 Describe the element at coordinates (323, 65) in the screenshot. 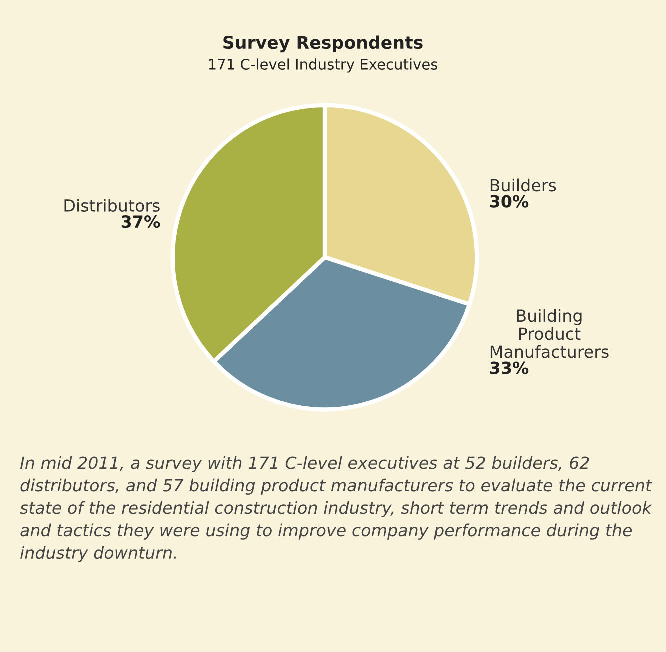

I see `chart-subtitle: 171 C-level Industry Executives` at that location.